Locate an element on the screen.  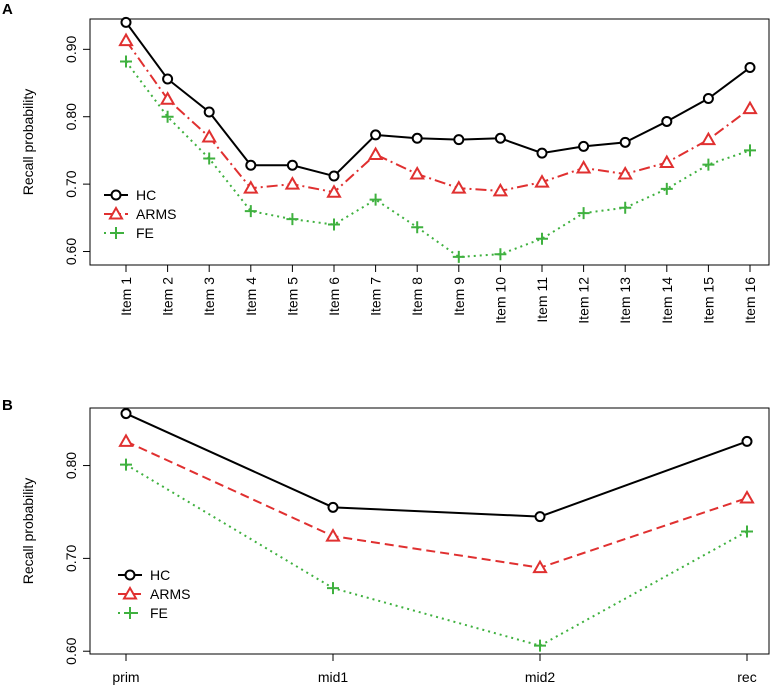
x-tick-label: Item 9 is located at coordinates (459, 296).